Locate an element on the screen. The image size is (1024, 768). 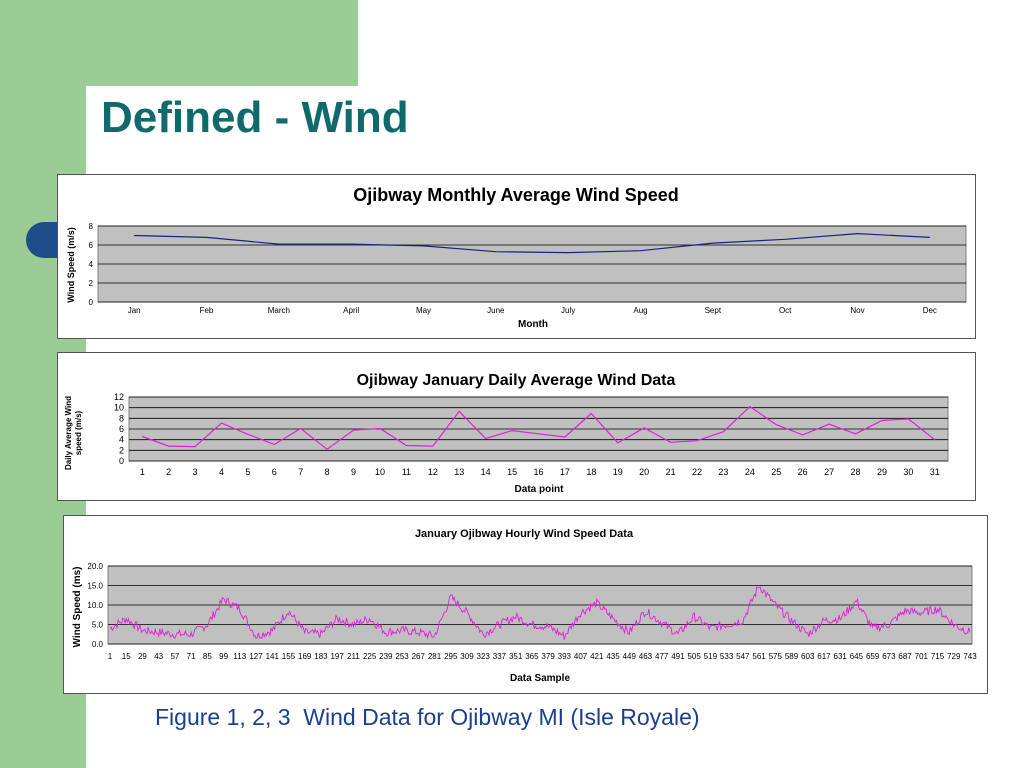
x-tick-label: Oct is located at coordinates (785, 310).